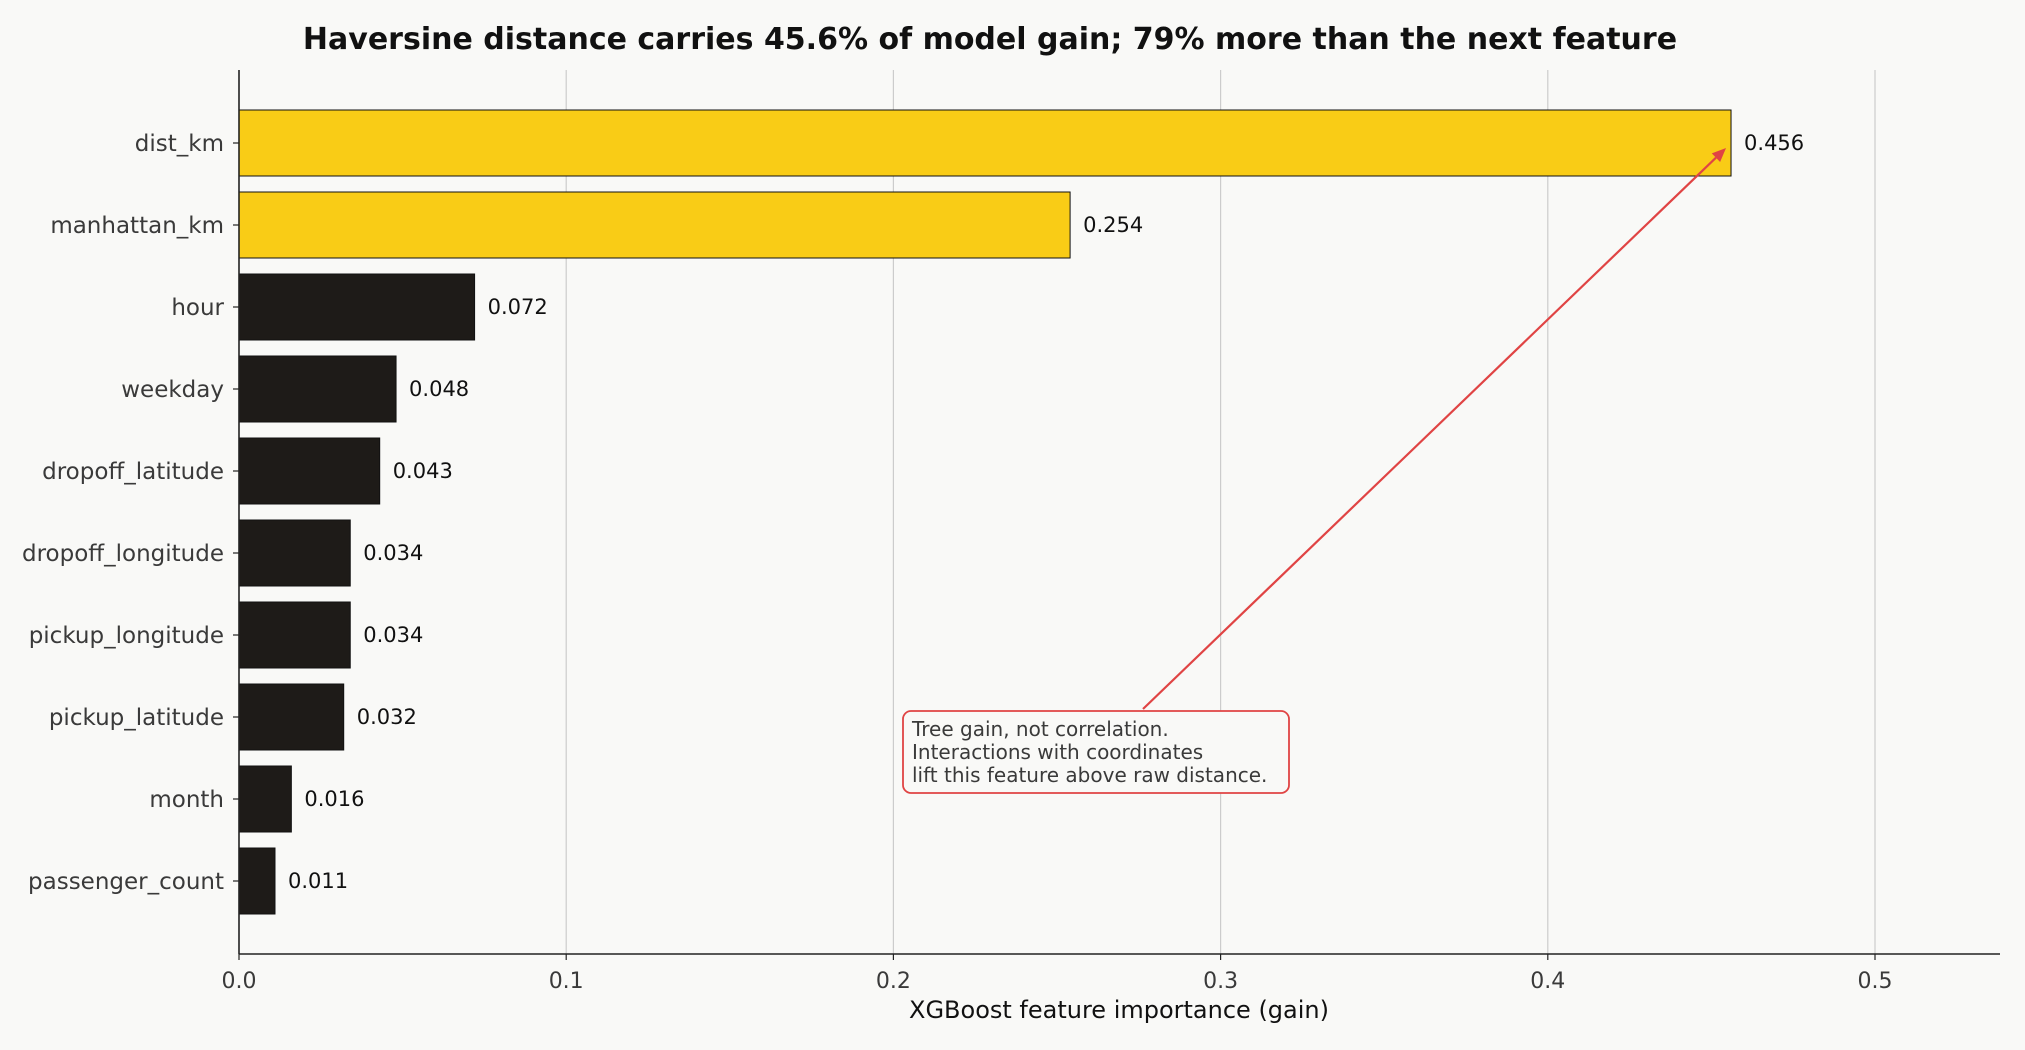 The image size is (2025, 1050). Describe the element at coordinates (318, 881) in the screenshot. I see `value-label-passenger-count: 0.011` at that location.